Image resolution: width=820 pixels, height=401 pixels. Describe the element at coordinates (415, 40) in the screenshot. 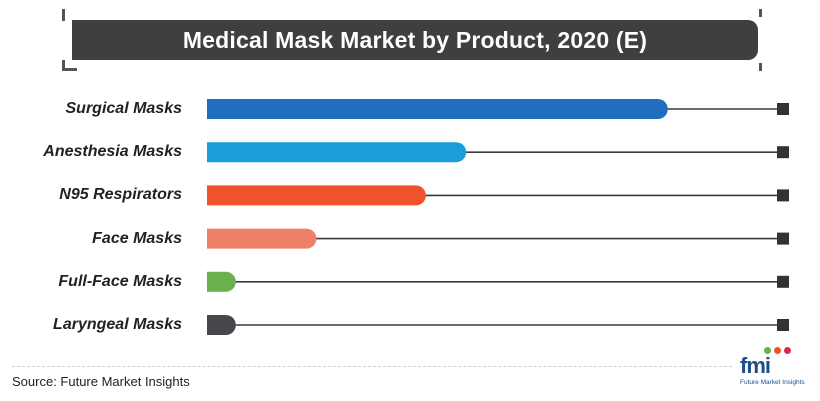

I see `chart-title: Medical Mask Market by Product, 2020 (E)` at that location.